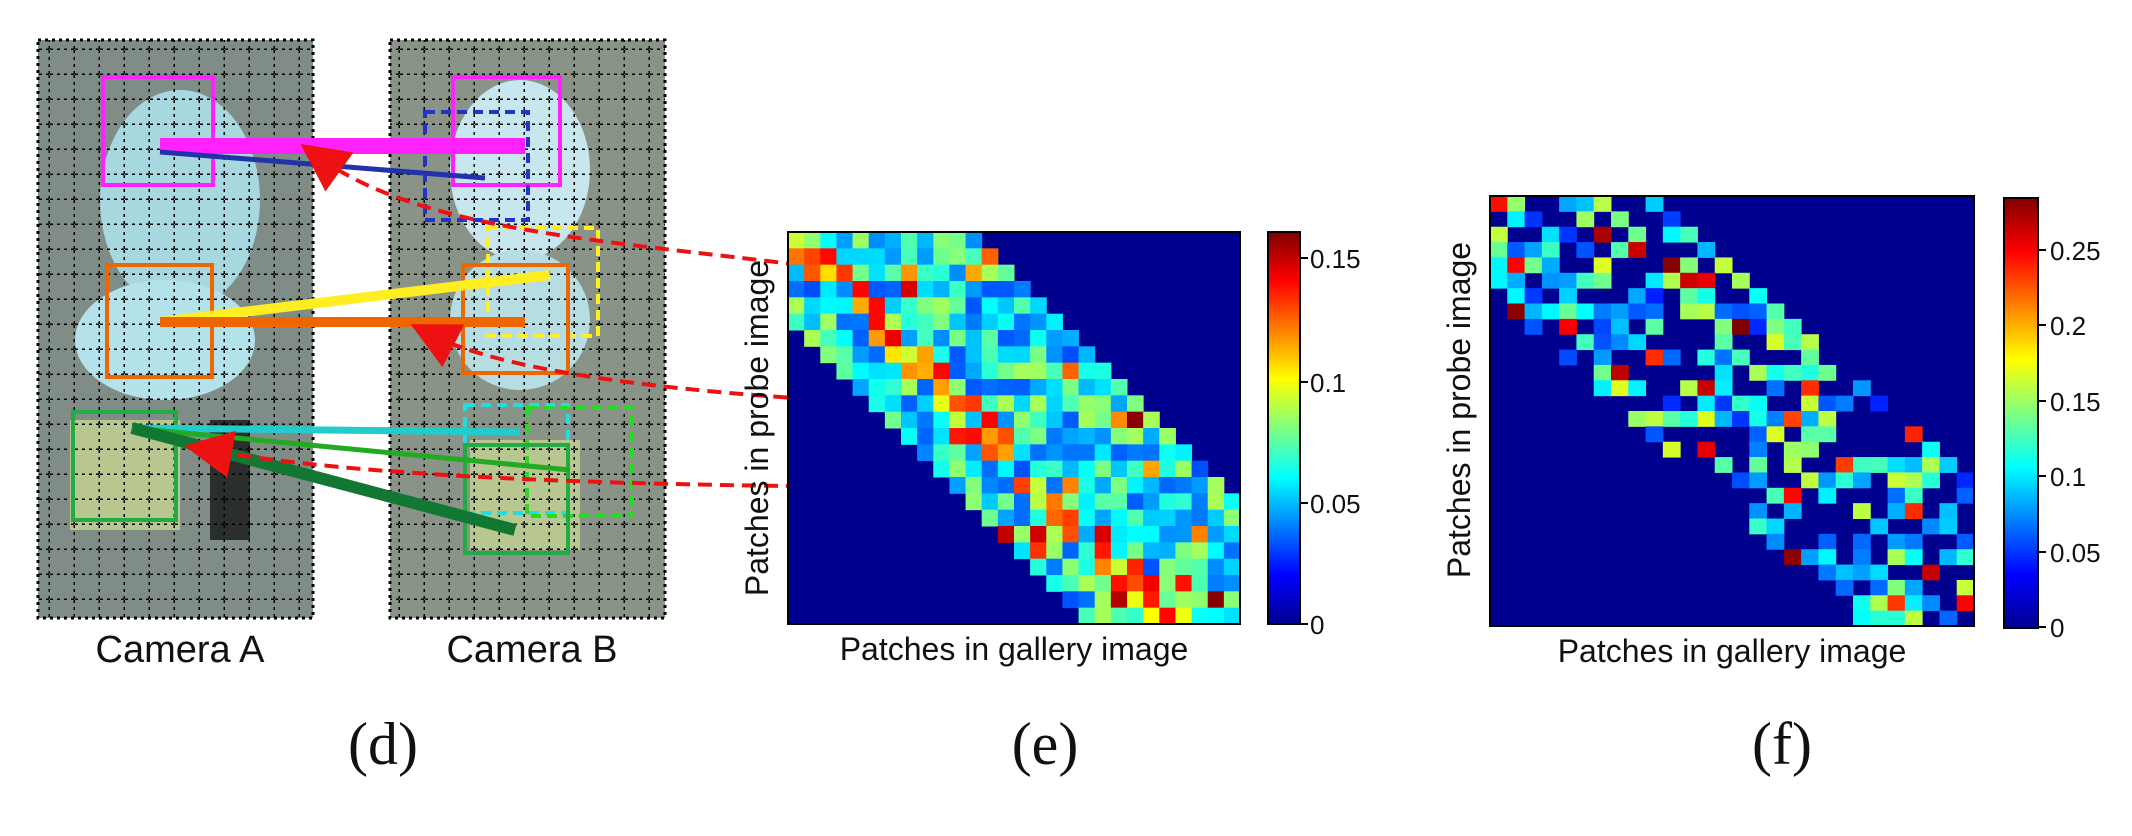  I want to click on panel-d-letter: (d), so click(383, 744).